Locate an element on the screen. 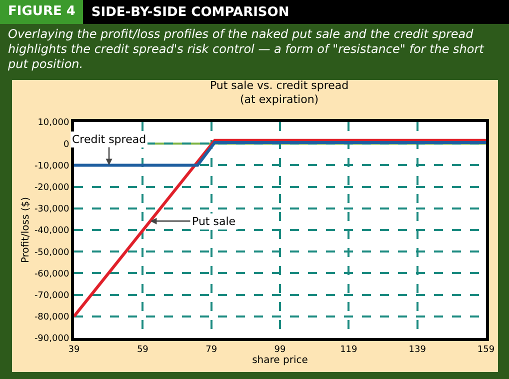  caption: FIGURE 4 is located at coordinates (42, 12).